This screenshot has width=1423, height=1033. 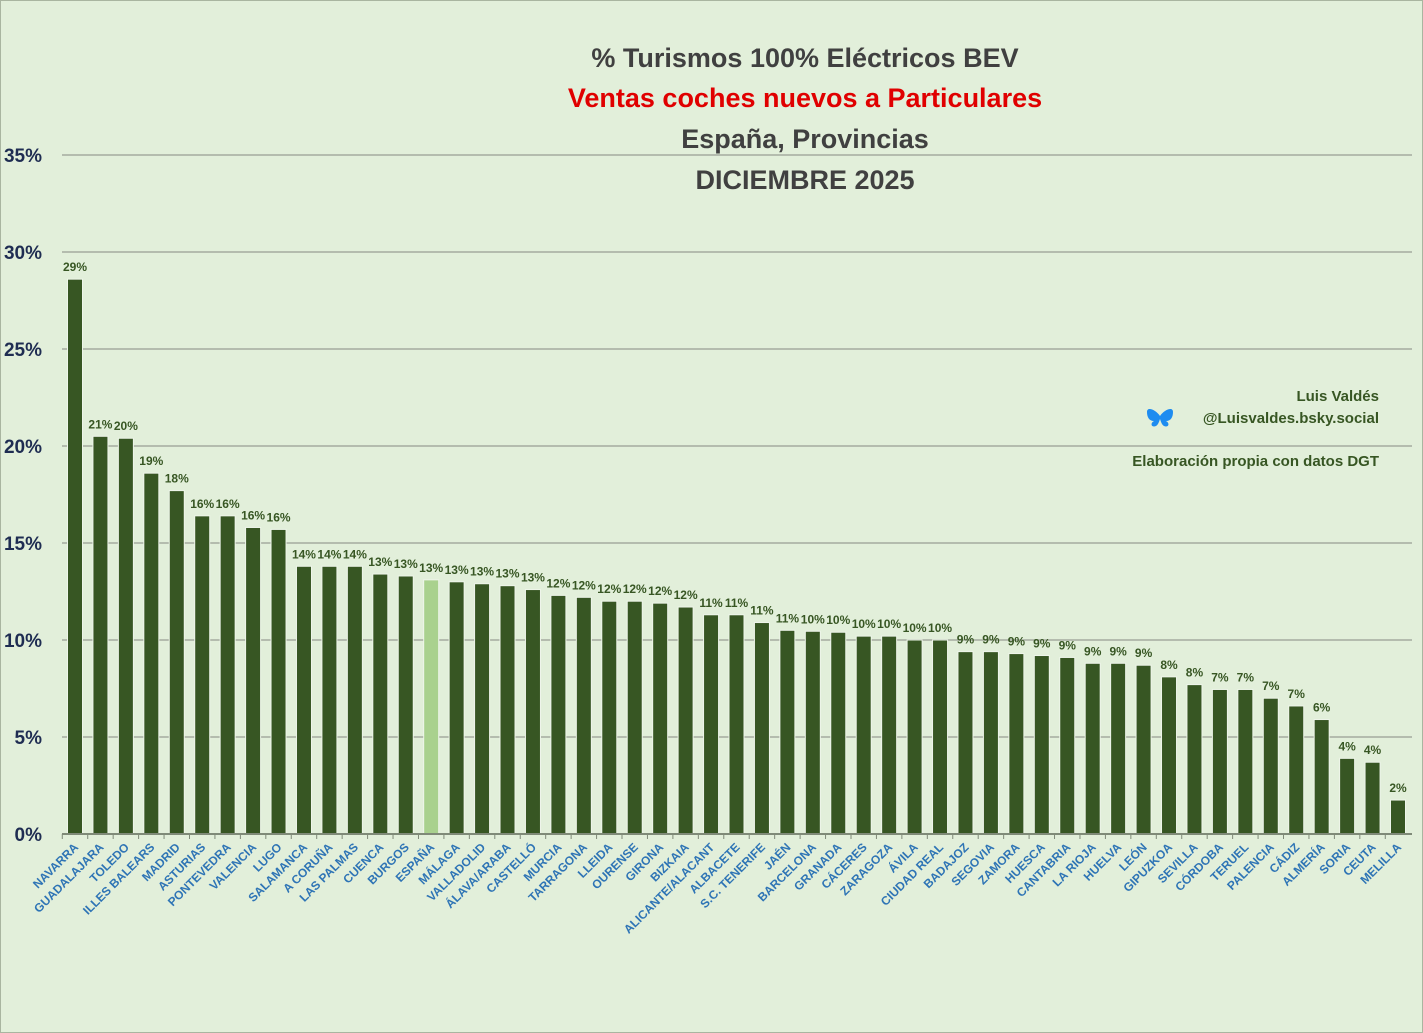 What do you see at coordinates (177, 479) in the screenshot?
I see `data-label: 18%` at bounding box center [177, 479].